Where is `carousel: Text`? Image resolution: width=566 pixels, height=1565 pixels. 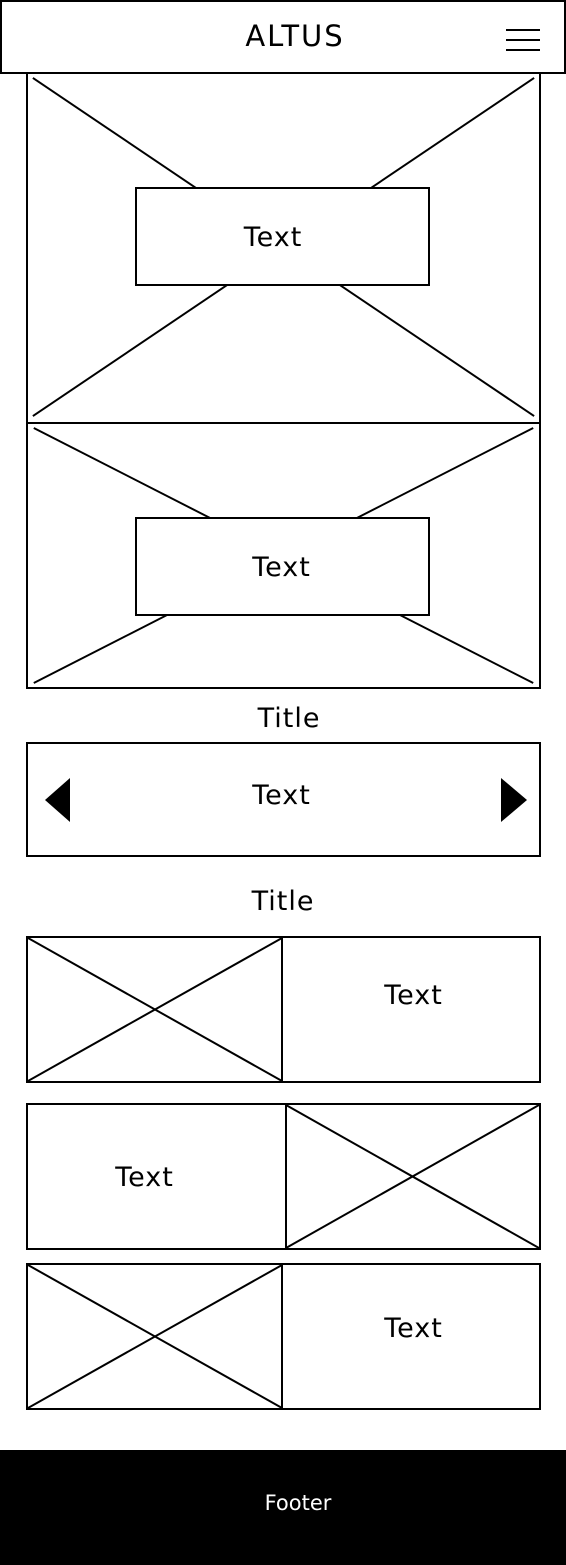
carousel: Text is located at coordinates (283, 799).